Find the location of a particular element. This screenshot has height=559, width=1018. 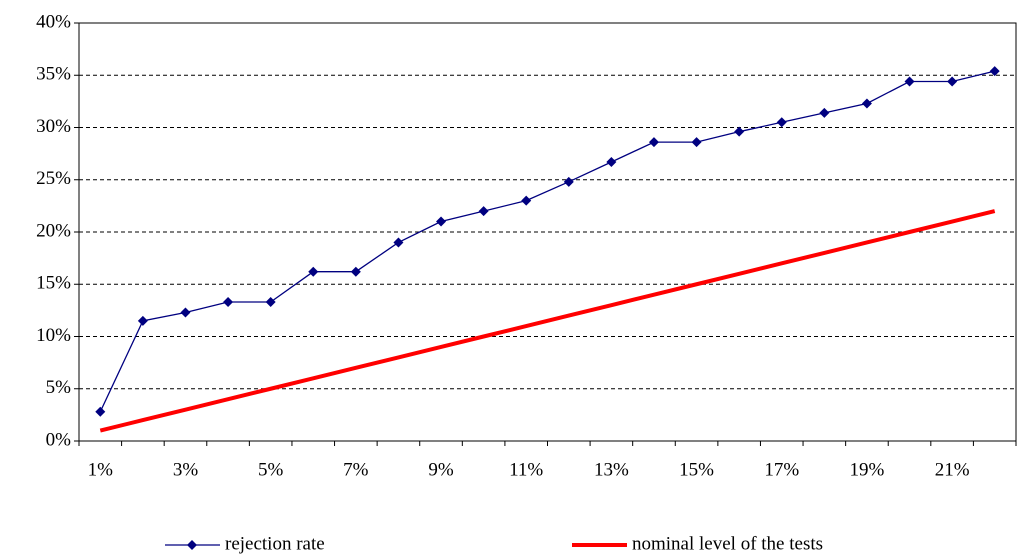

legend-label: nominal level of the tests is located at coordinates (727, 543).